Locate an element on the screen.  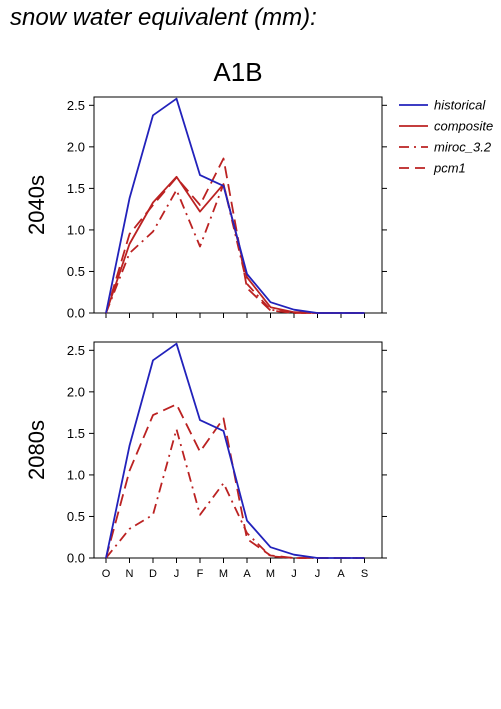
row-label-2040s: 2040s is located at coordinates (36, 205).